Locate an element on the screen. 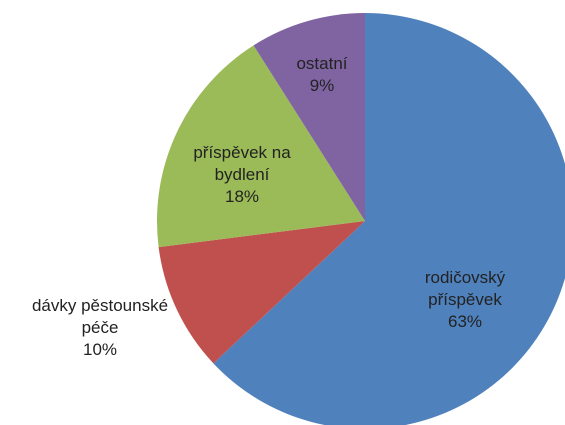  value-label: 63% is located at coordinates (465, 321).